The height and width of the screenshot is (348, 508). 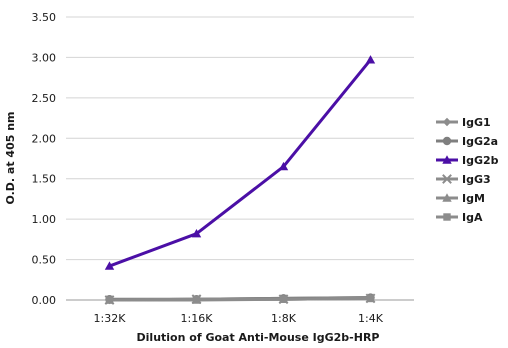 I want to click on y-tick-label: 1.50, so click(x=44, y=179).